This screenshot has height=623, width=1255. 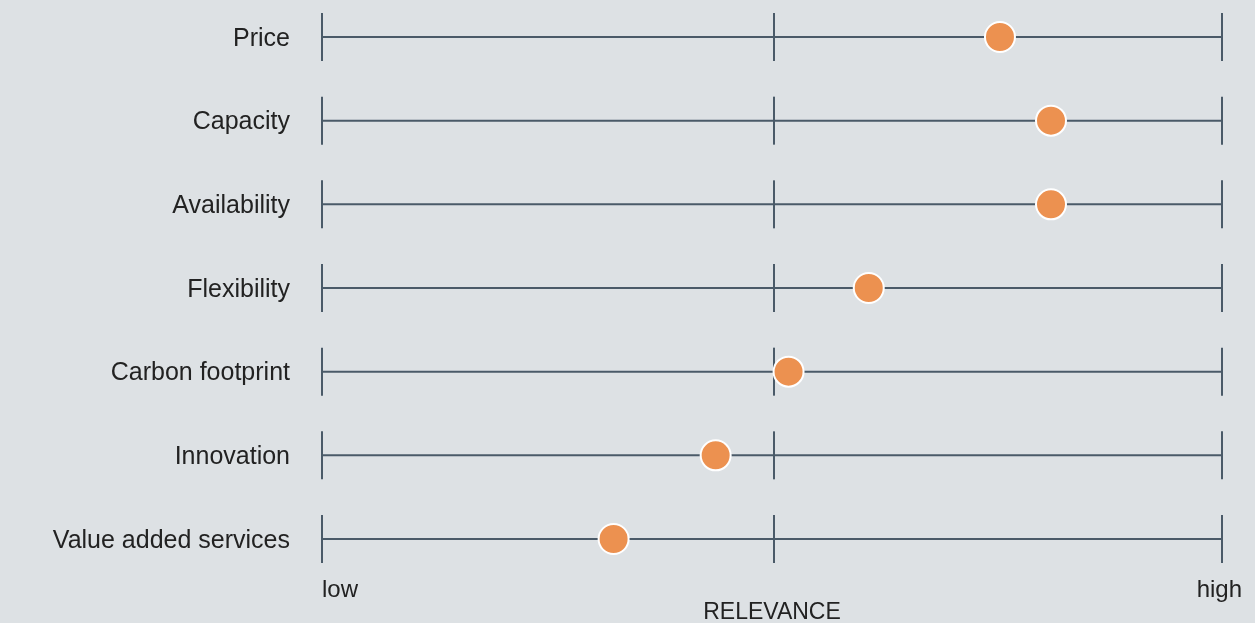 What do you see at coordinates (200, 371) in the screenshot?
I see `y-tick-label: Carbon footprint` at bounding box center [200, 371].